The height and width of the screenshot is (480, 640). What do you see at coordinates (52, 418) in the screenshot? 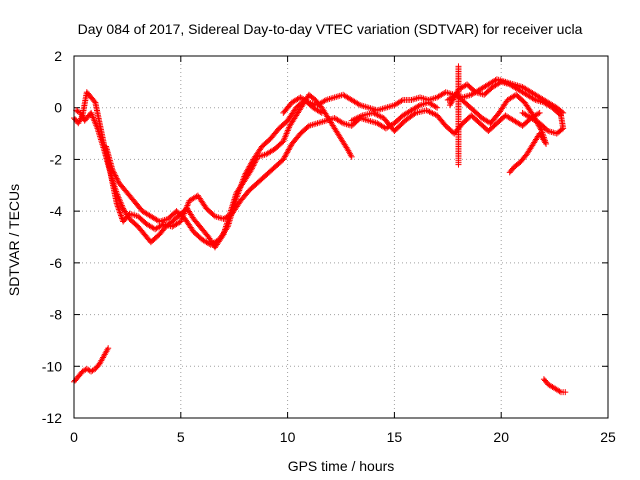
I see `y-tick-label: -12` at bounding box center [52, 418].